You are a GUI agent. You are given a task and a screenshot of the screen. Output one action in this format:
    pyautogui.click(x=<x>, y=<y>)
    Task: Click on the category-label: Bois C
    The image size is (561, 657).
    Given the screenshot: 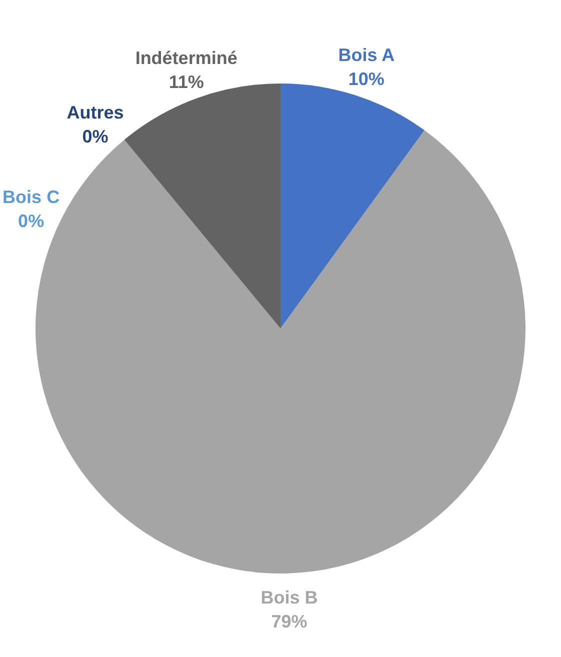 What is the action you would take?
    pyautogui.click(x=31, y=196)
    